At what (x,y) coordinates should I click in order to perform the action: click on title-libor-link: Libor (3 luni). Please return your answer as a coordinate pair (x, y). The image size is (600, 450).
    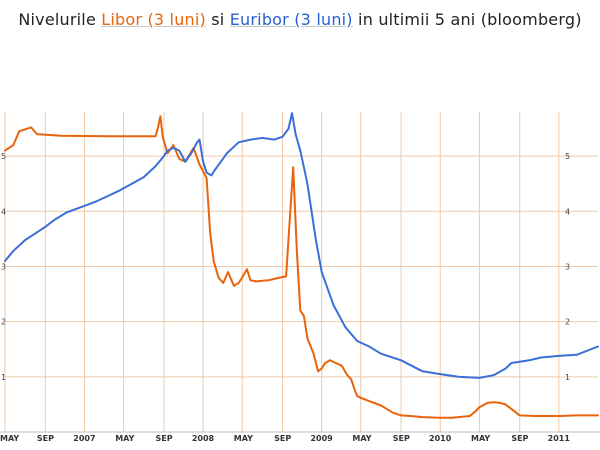
    Looking at the image, I should click on (153, 19).